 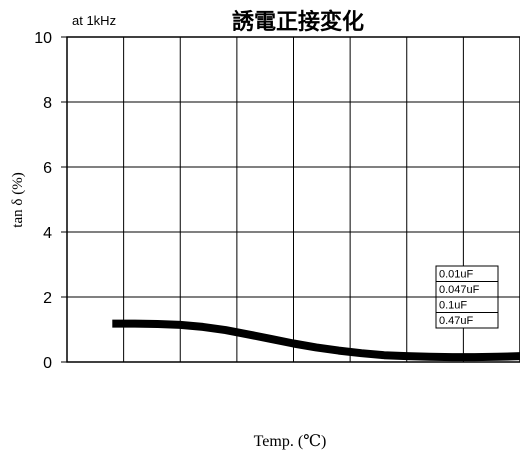 I want to click on condition-note: at 1kHz, so click(x=94, y=20).